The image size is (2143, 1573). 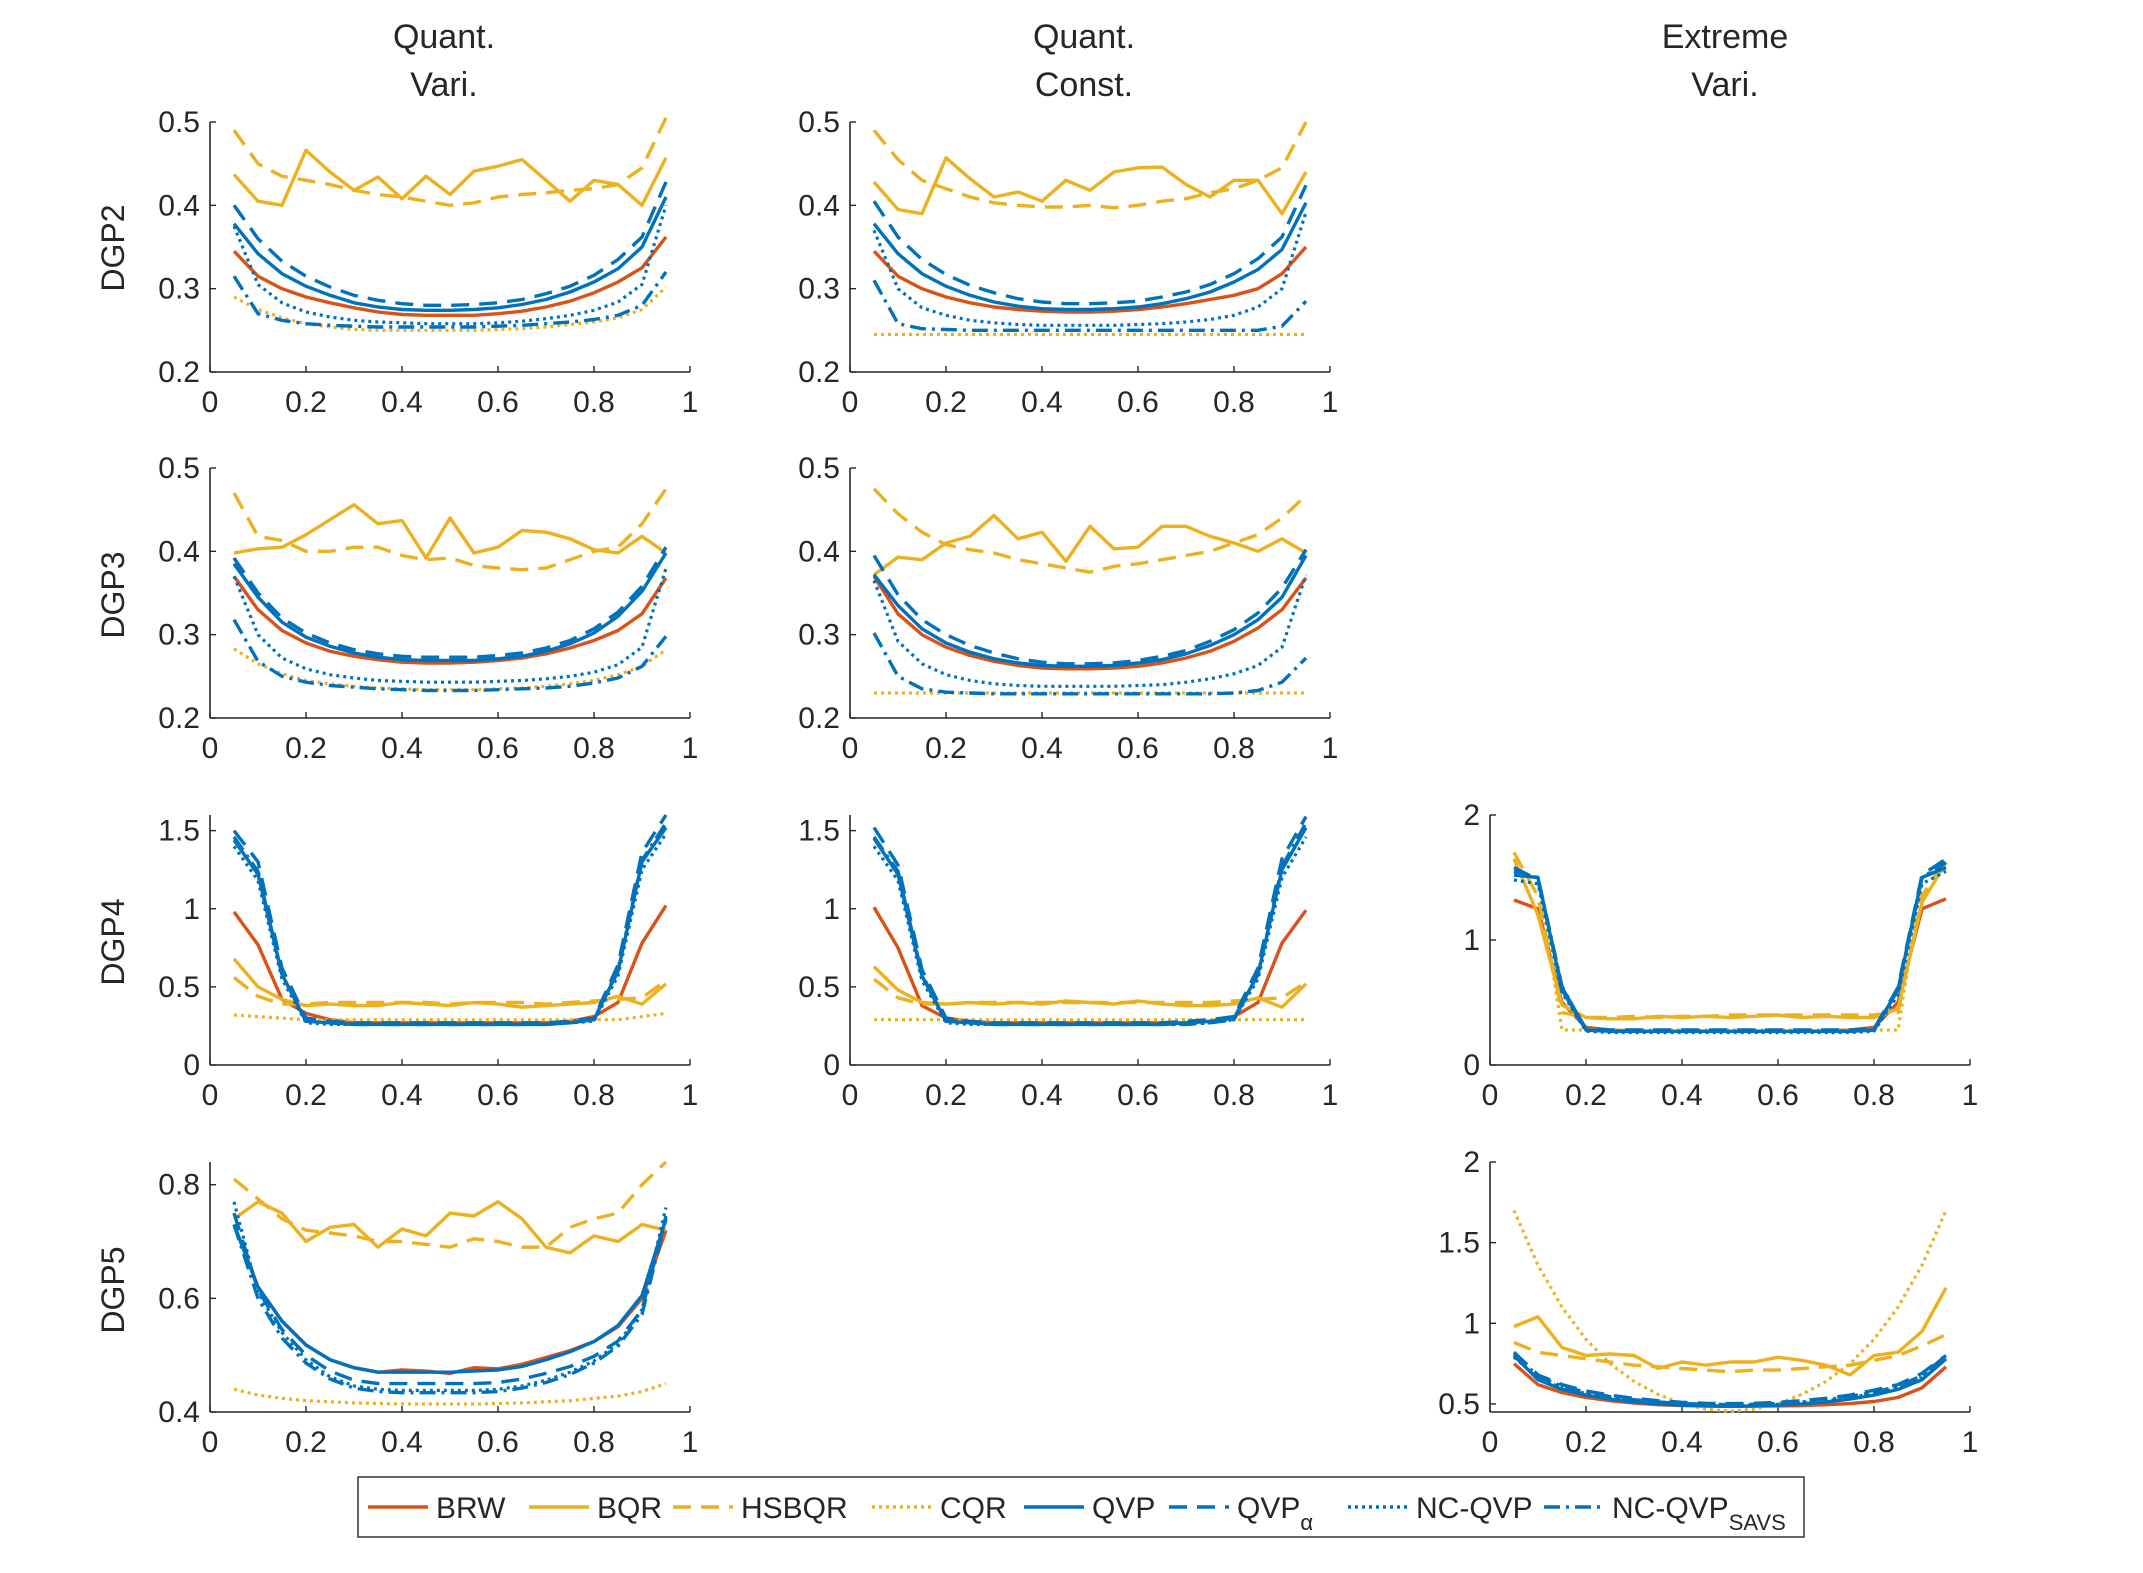 I want to click on column-title-3-line-2: Vari., so click(x=1724, y=85).